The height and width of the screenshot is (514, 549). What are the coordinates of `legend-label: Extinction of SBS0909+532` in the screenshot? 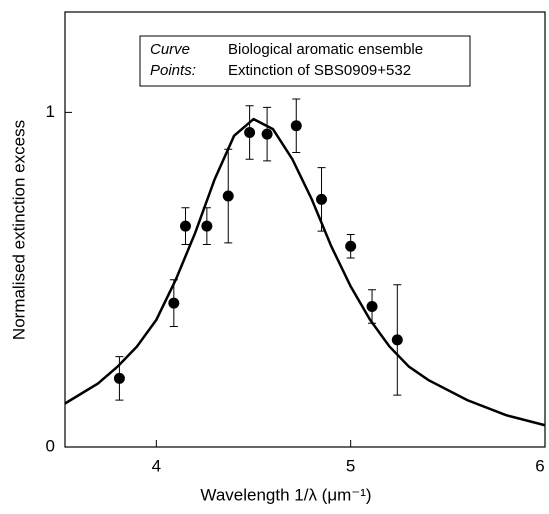 It's located at (319, 70).